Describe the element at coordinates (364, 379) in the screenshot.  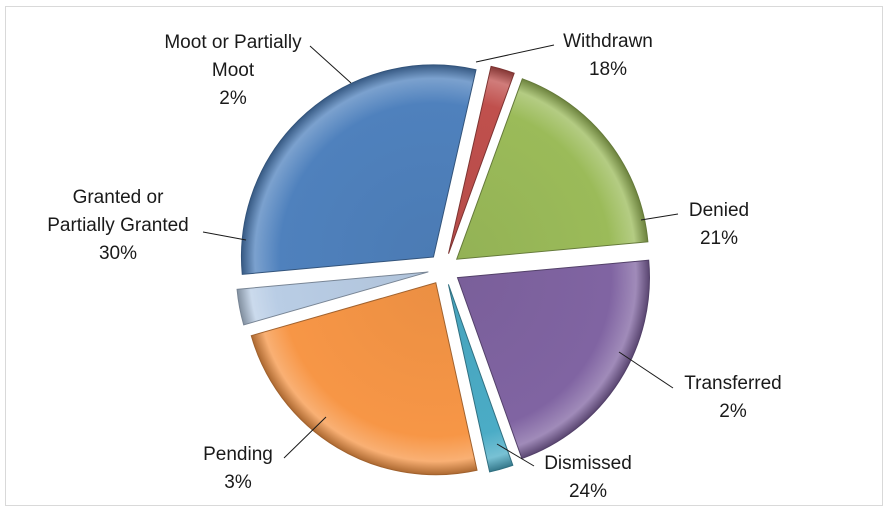
I see `pie-slice-dismissed` at that location.